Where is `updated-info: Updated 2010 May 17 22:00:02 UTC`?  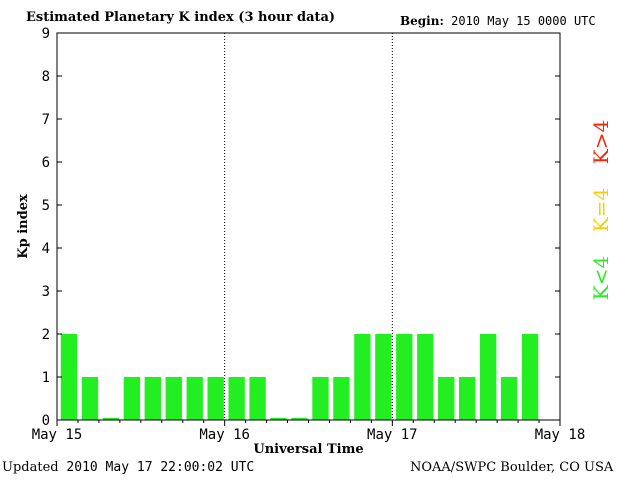 updated-info: Updated 2010 May 17 22:00:02 UTC is located at coordinates (128, 467).